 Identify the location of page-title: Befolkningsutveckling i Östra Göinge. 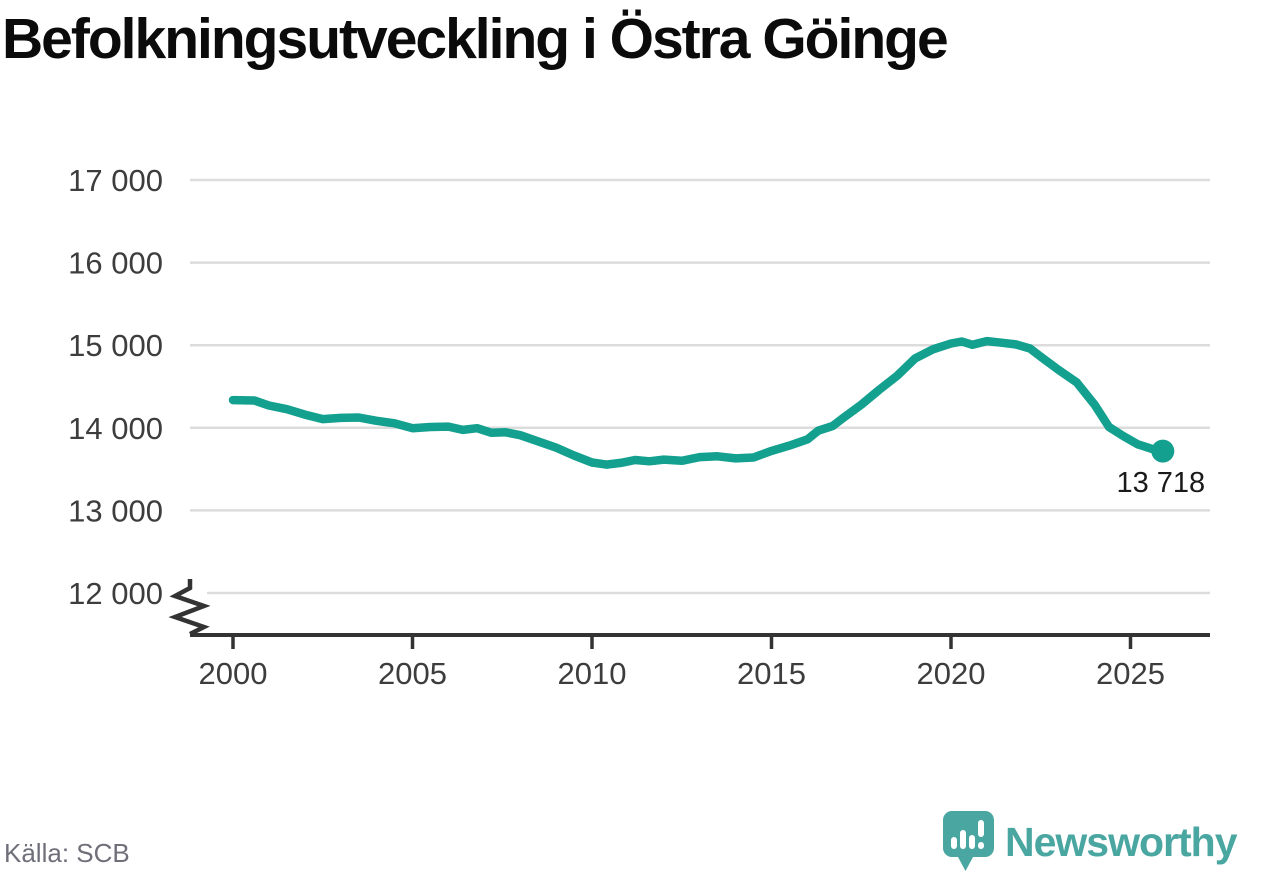
(475, 39).